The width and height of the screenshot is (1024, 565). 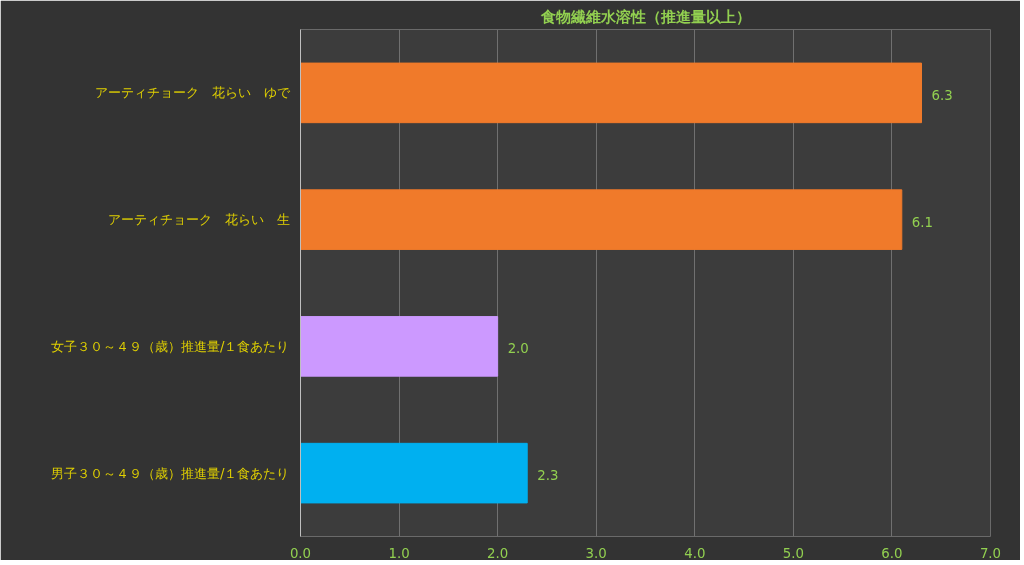 I want to click on x-tick-label: 6.0, so click(x=892, y=553).